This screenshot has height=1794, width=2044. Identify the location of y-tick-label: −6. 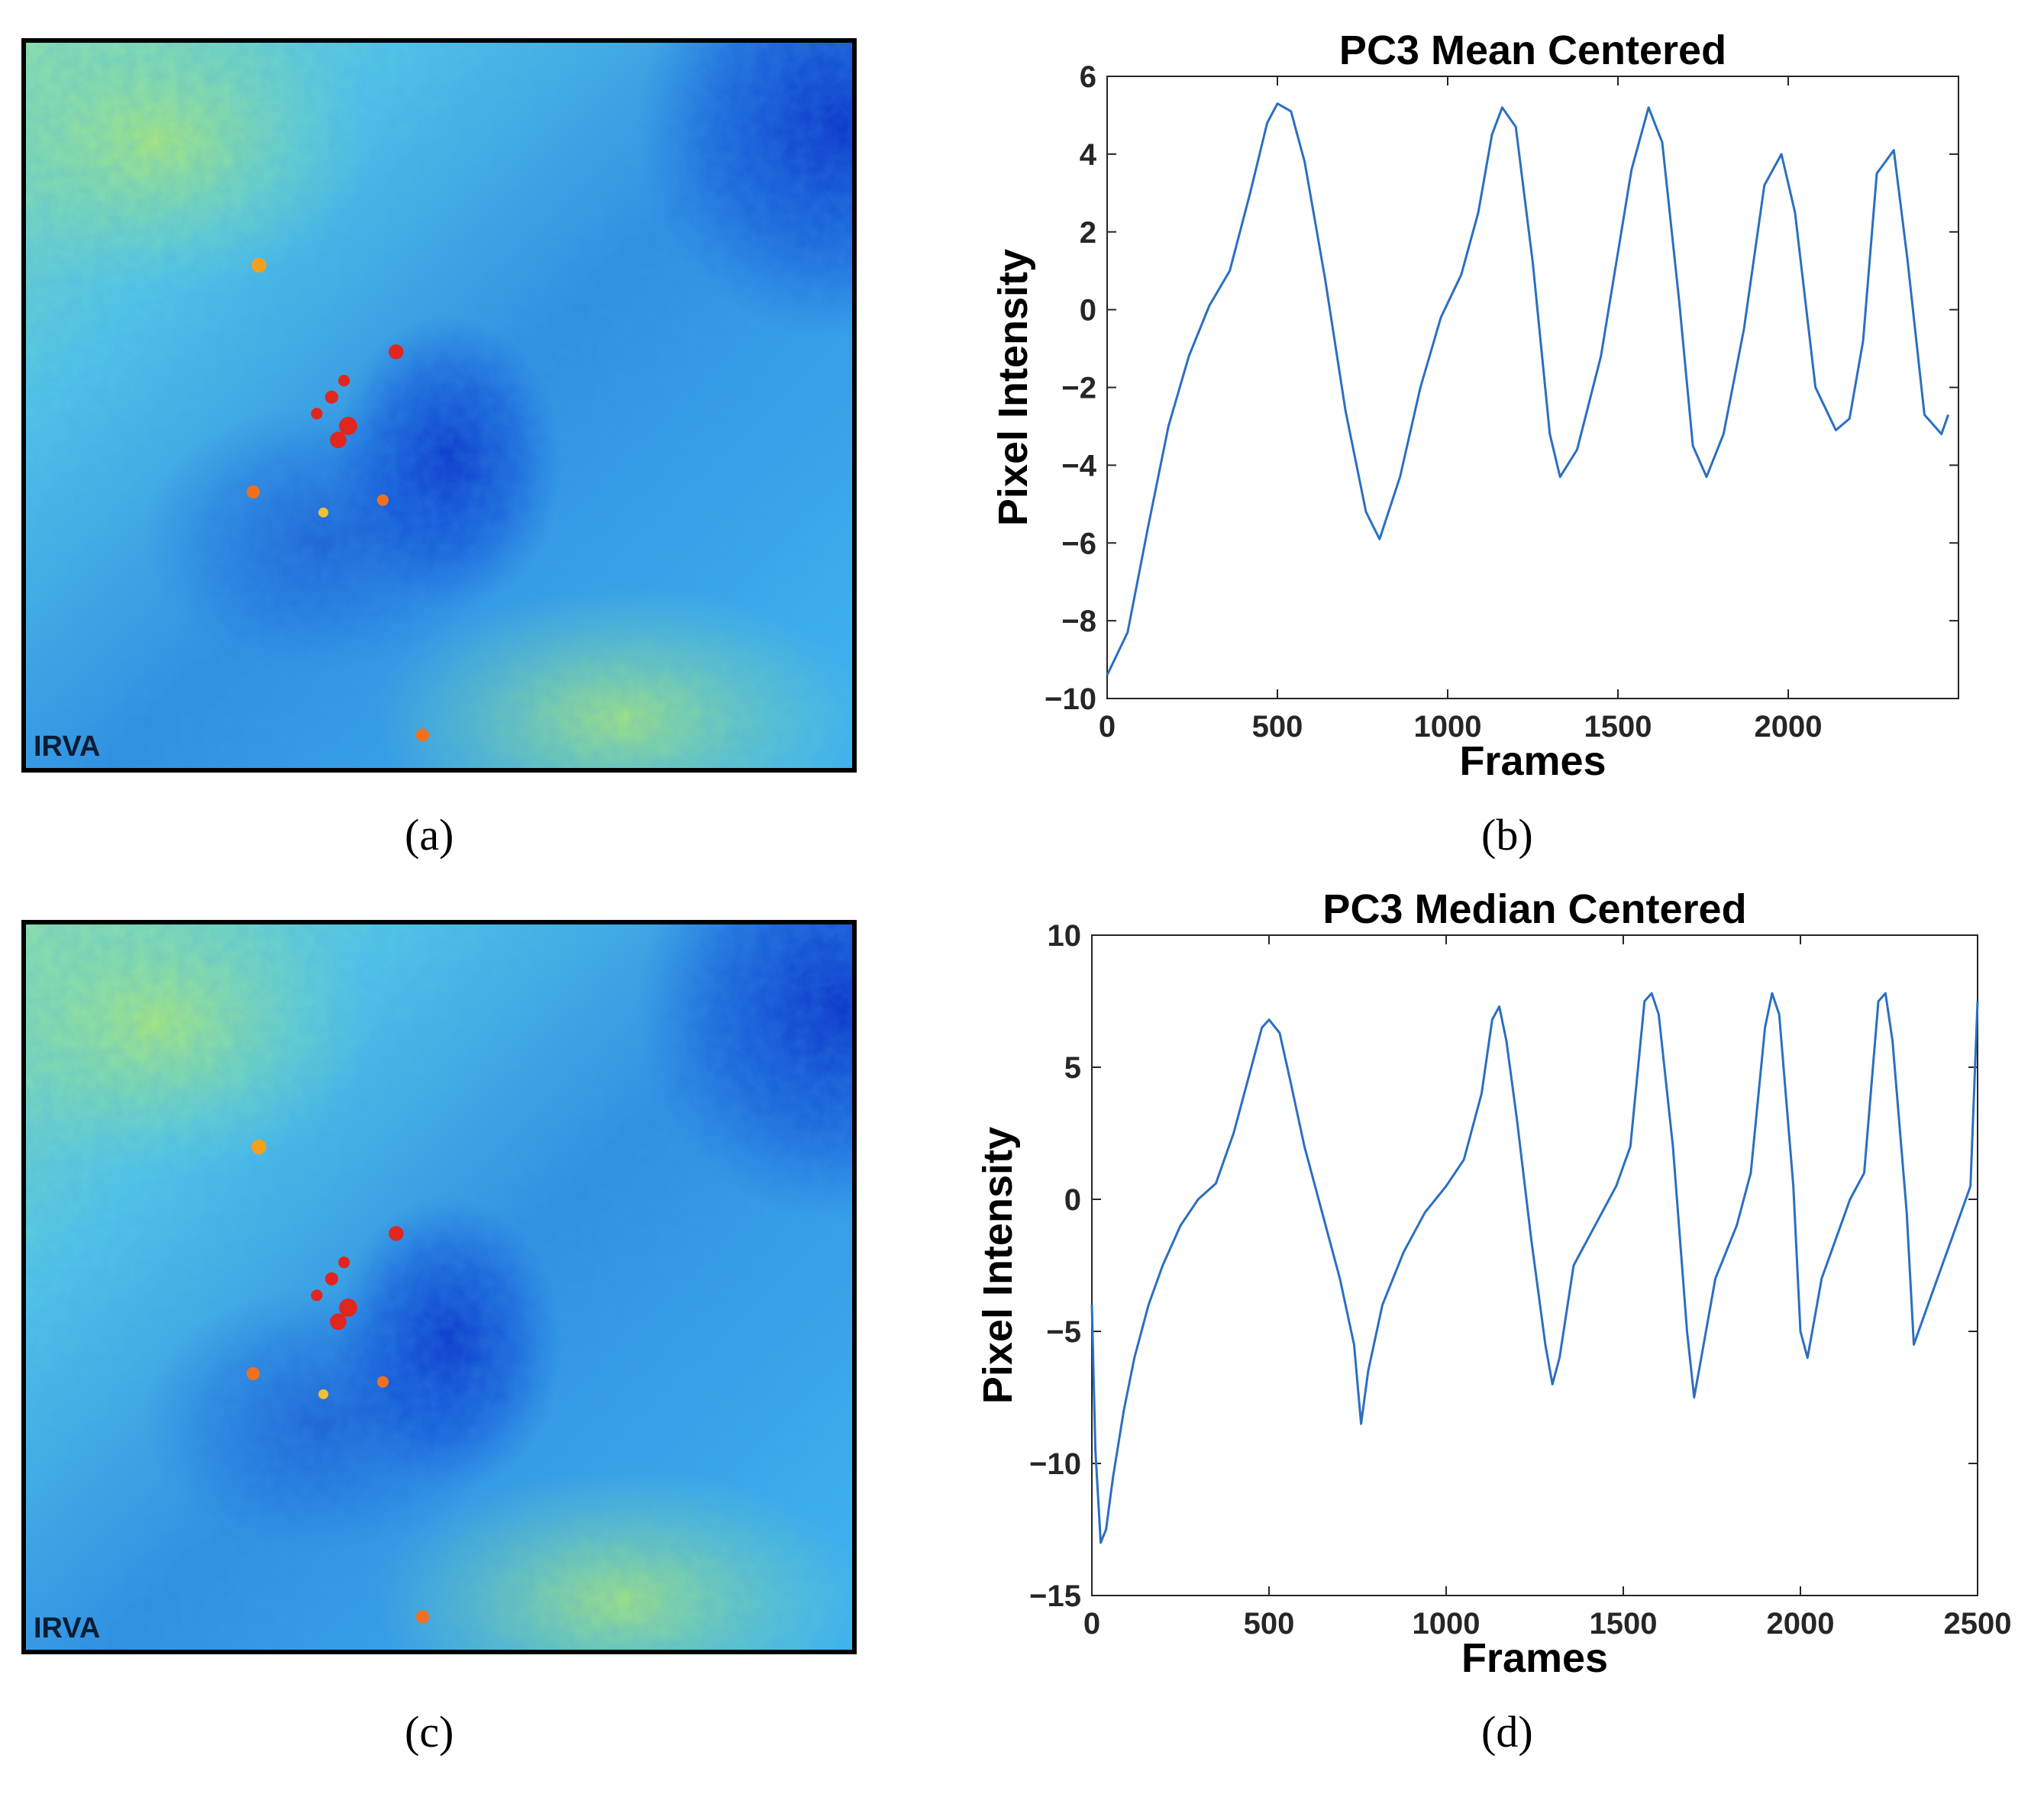
(1078, 543).